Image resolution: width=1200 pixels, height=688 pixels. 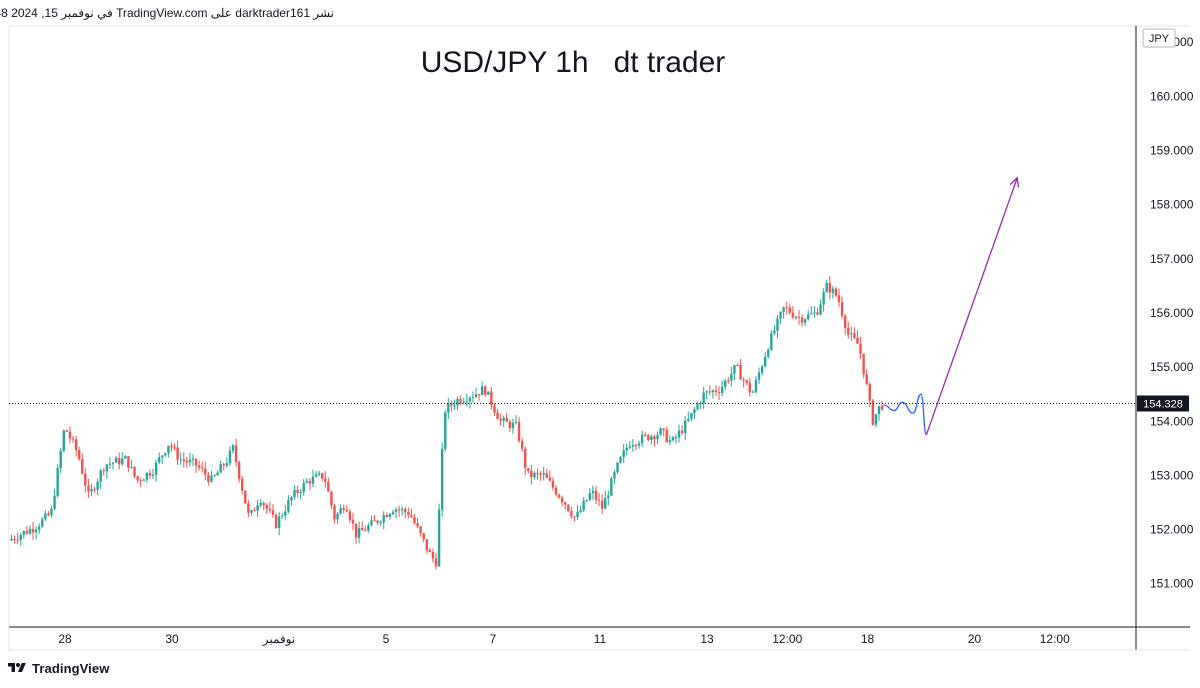 I want to click on x-tick-label: 30, so click(x=172, y=639).